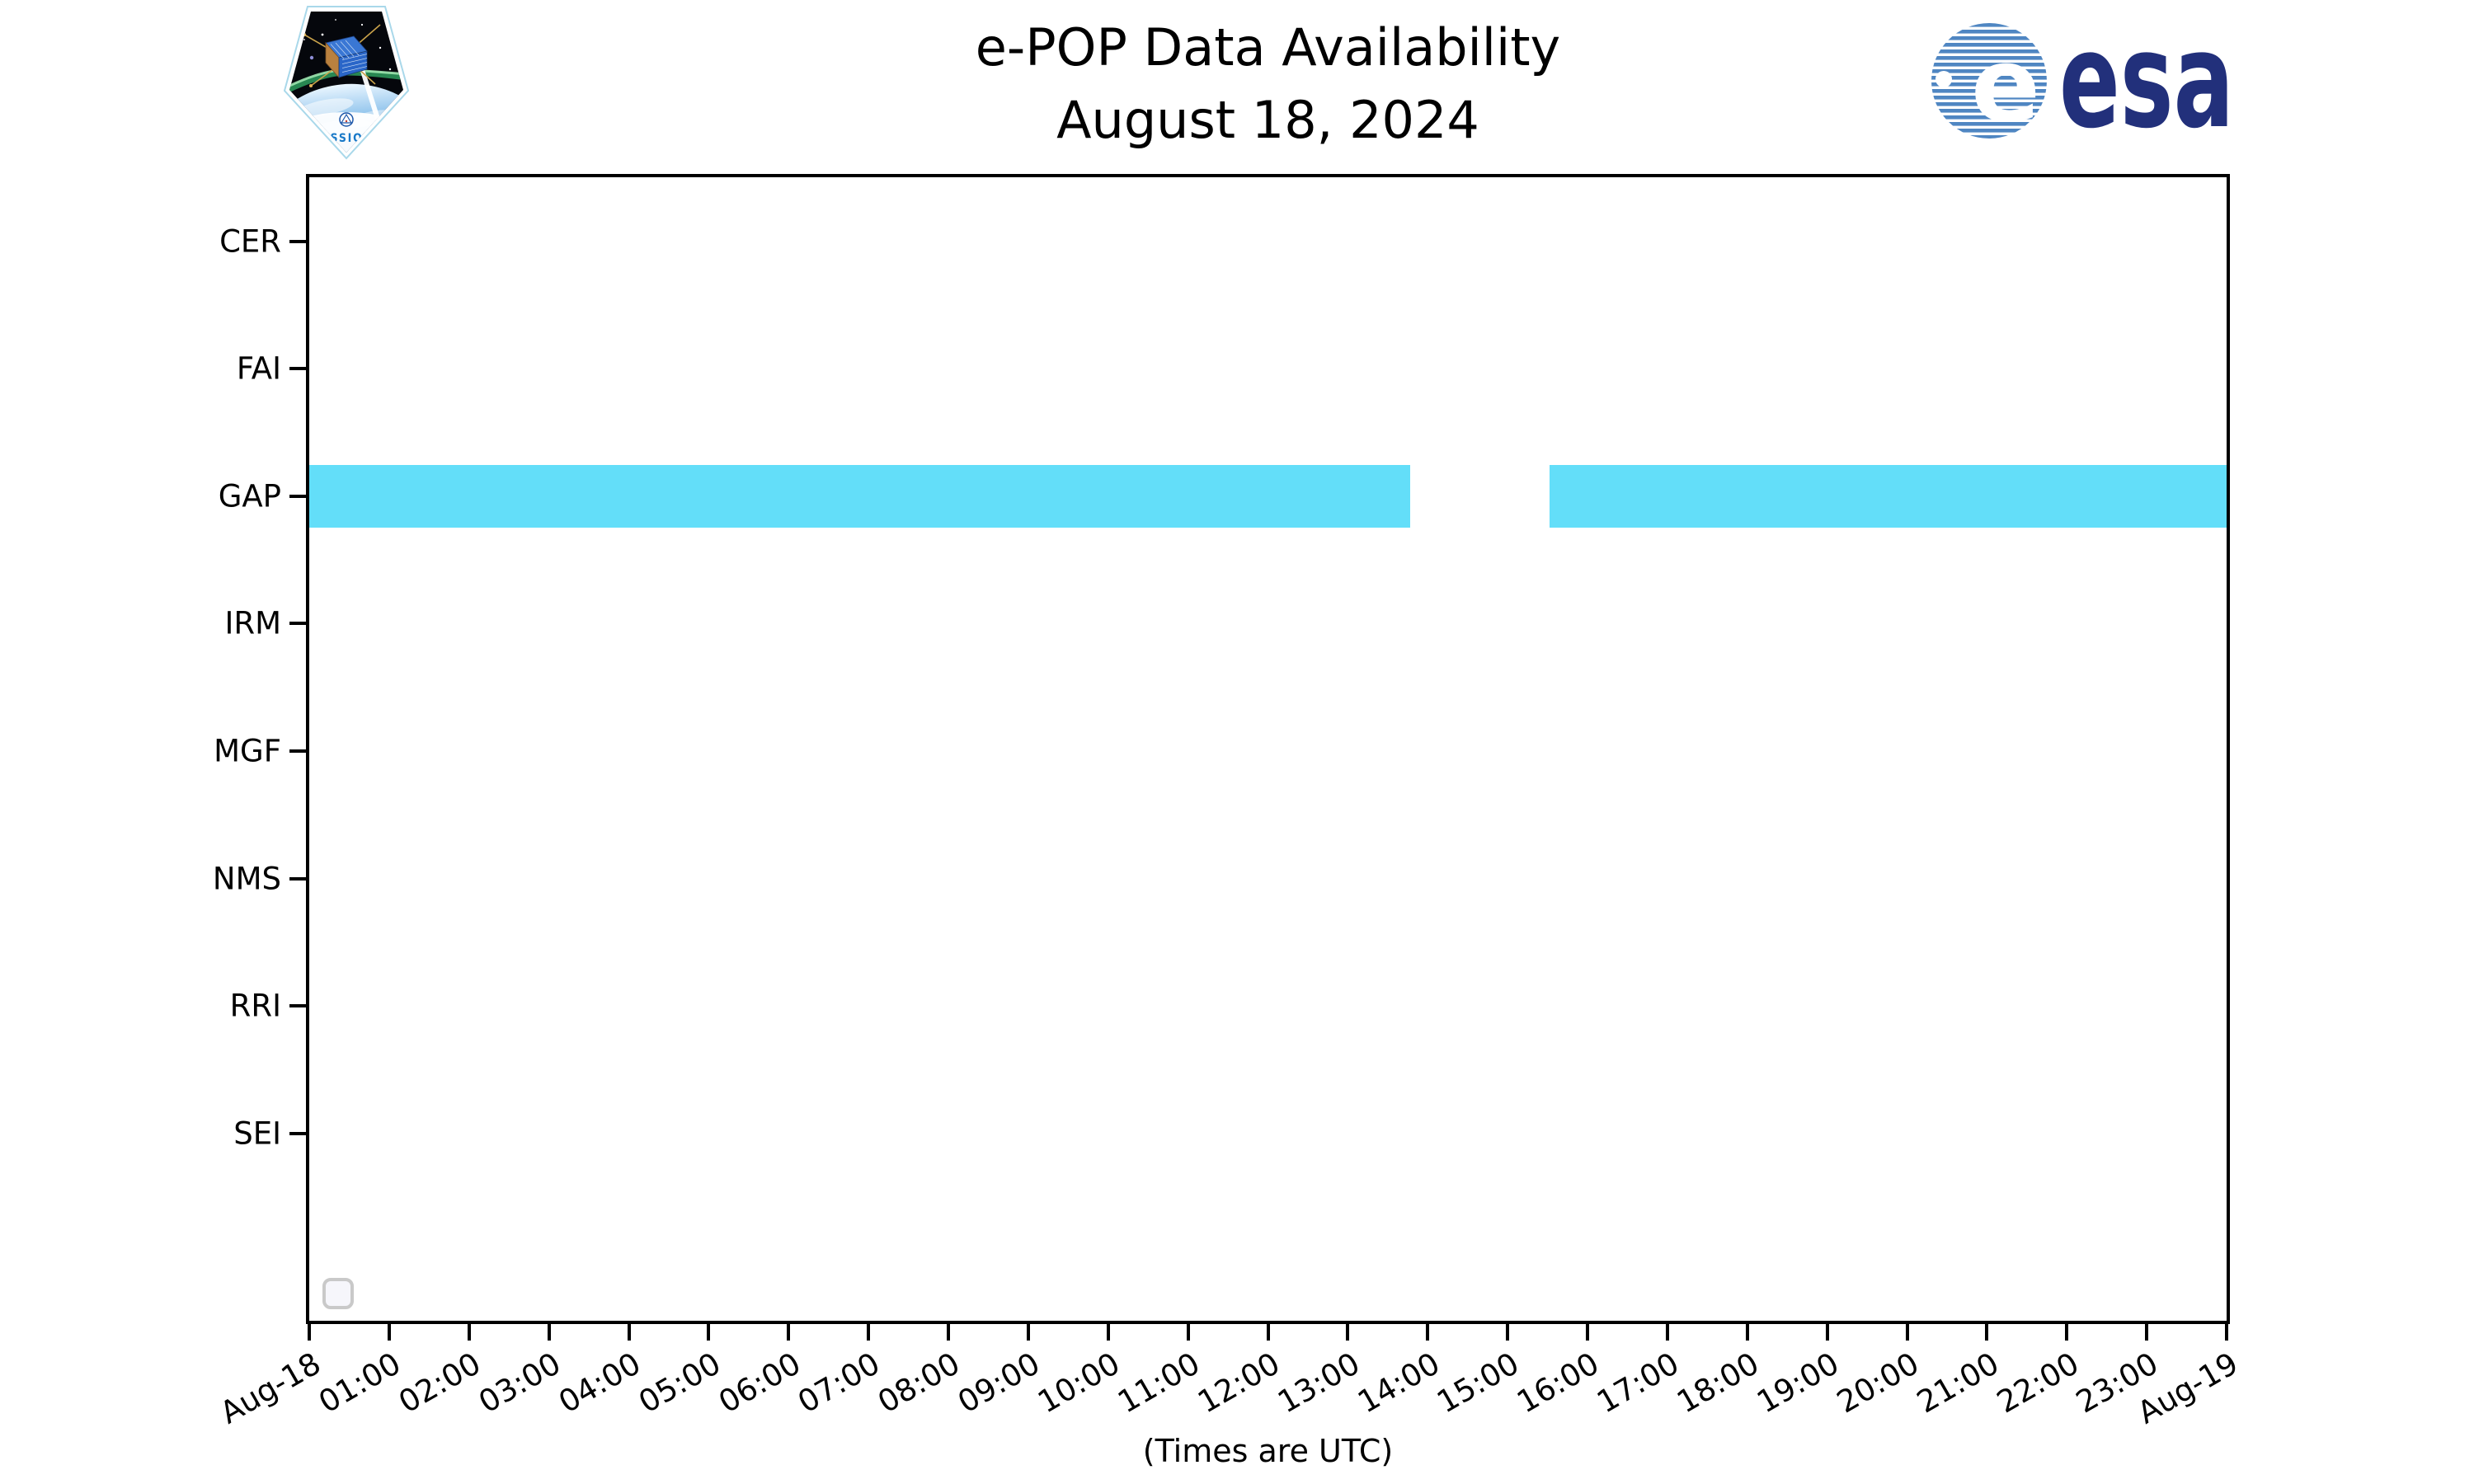 Image resolution: width=2474 pixels, height=1484 pixels. I want to click on x-axis-label-text: 03:00, so click(520, 1383).